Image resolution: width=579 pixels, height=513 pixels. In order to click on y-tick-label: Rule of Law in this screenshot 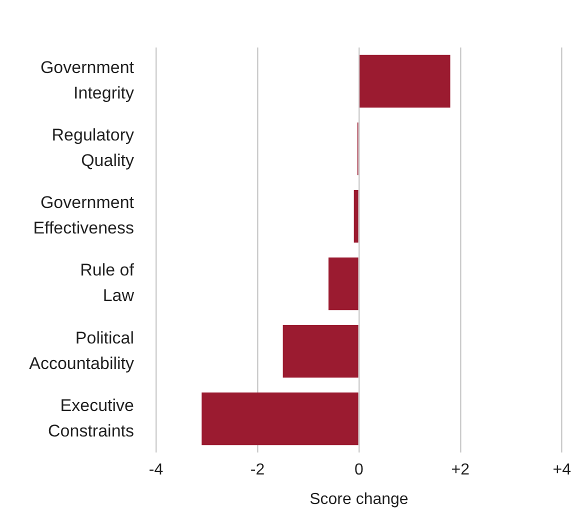, I will do `click(107, 283)`.